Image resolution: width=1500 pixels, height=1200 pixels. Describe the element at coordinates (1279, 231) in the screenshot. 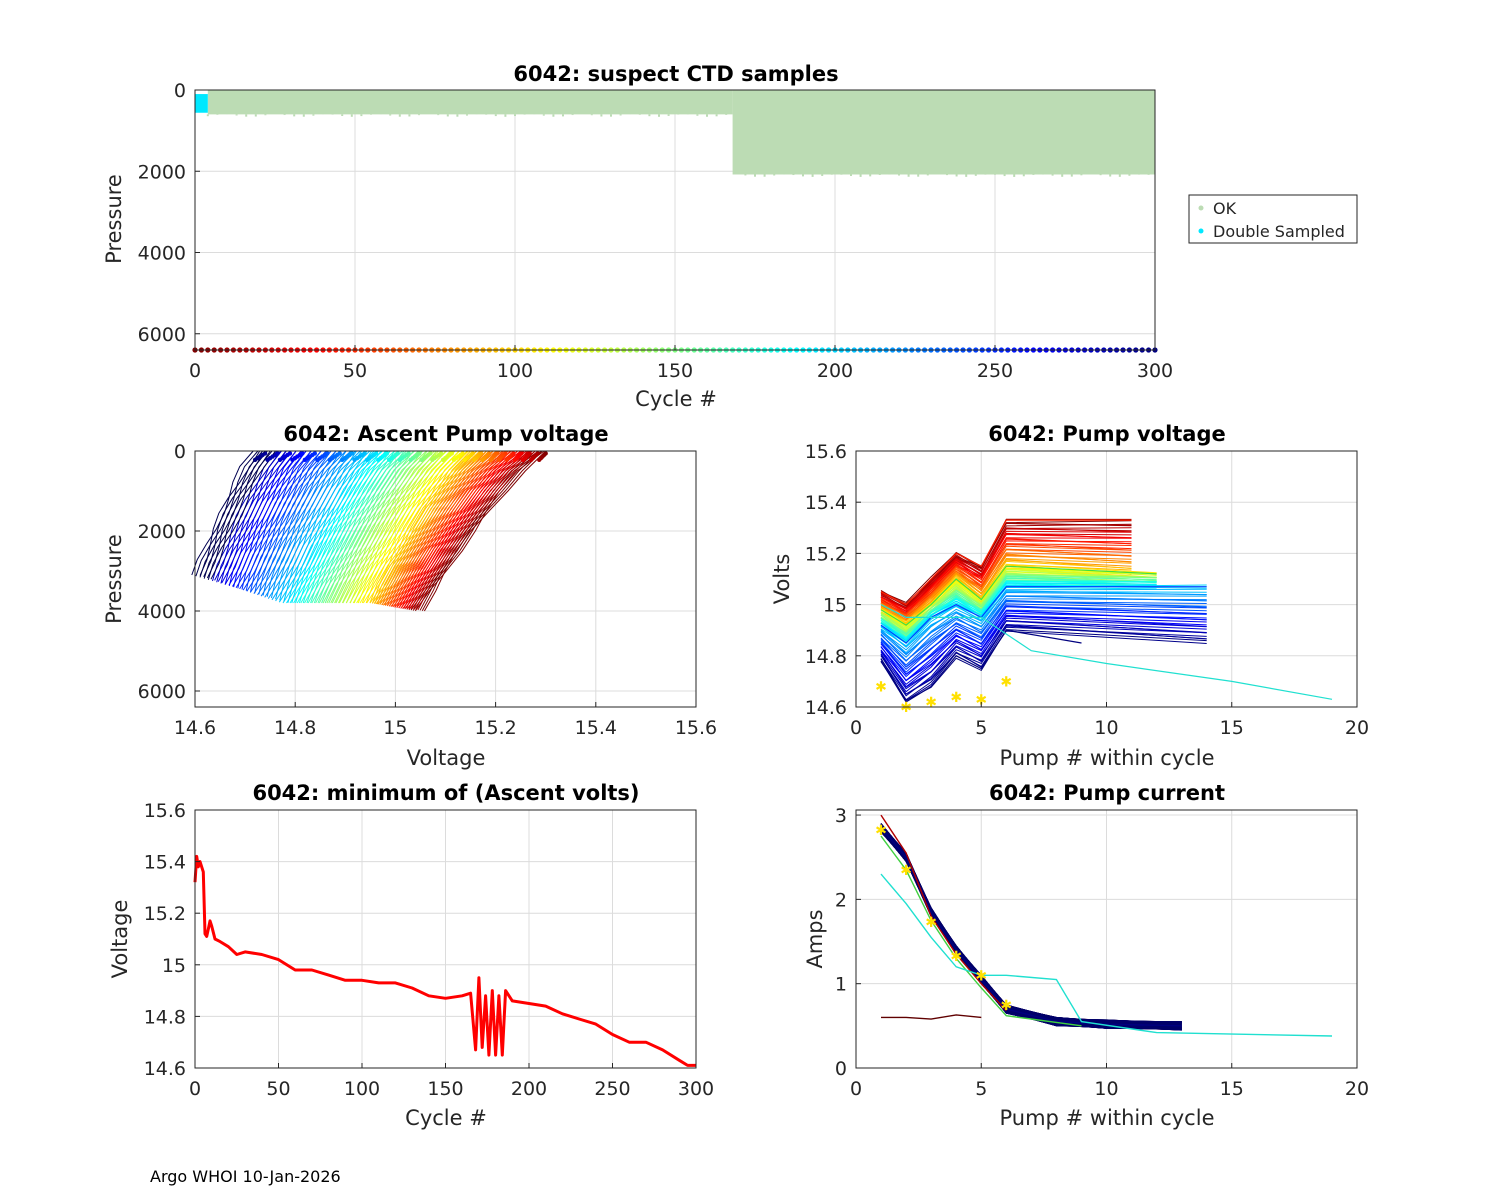

I see `legend-double-sampled-label: Double Sampled` at that location.